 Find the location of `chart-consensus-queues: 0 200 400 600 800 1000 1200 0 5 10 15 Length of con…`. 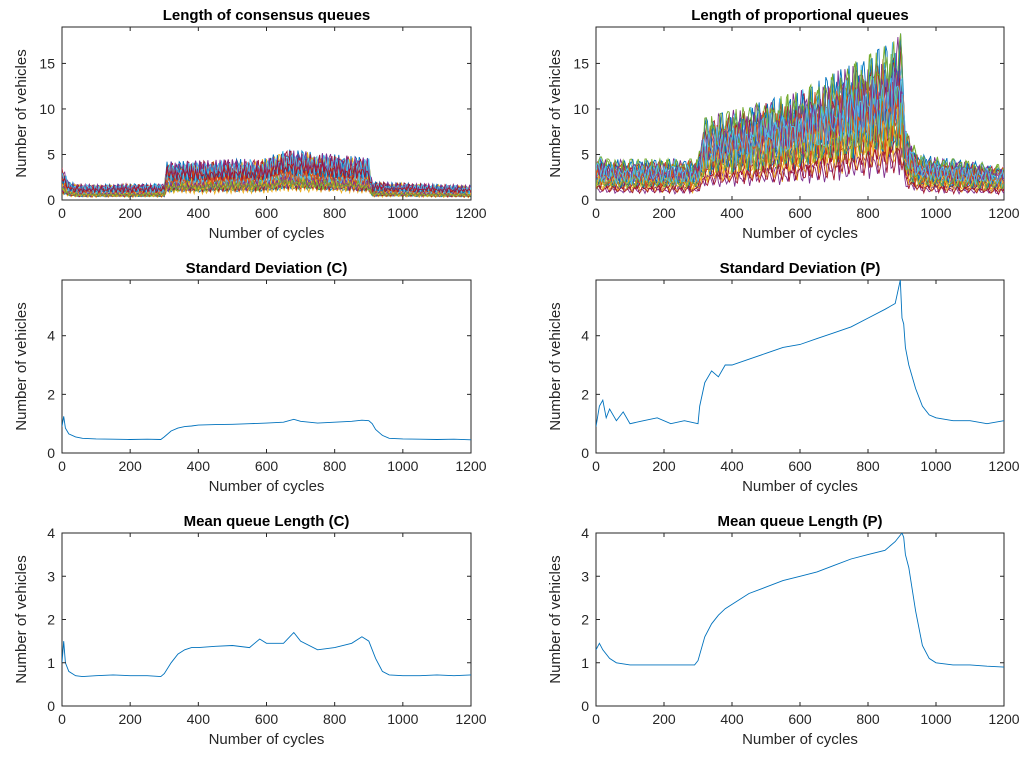

chart-consensus-queues: 0 200 400 600 800 1000 1200 0 5 10 15 Length of con… is located at coordinates (250, 124).